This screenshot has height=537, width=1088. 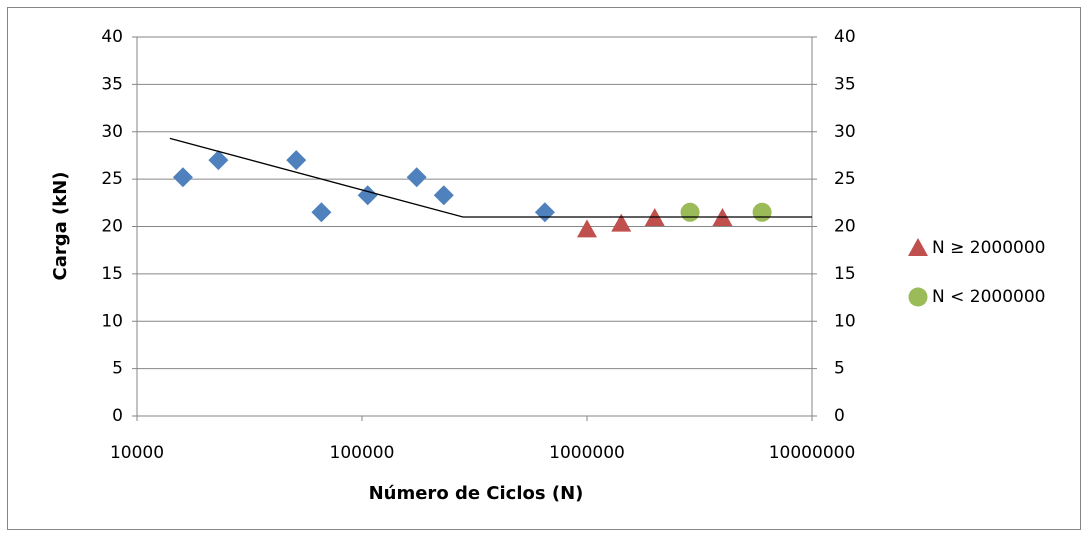 I want to click on y-tick-label: 40, so click(x=112, y=37).